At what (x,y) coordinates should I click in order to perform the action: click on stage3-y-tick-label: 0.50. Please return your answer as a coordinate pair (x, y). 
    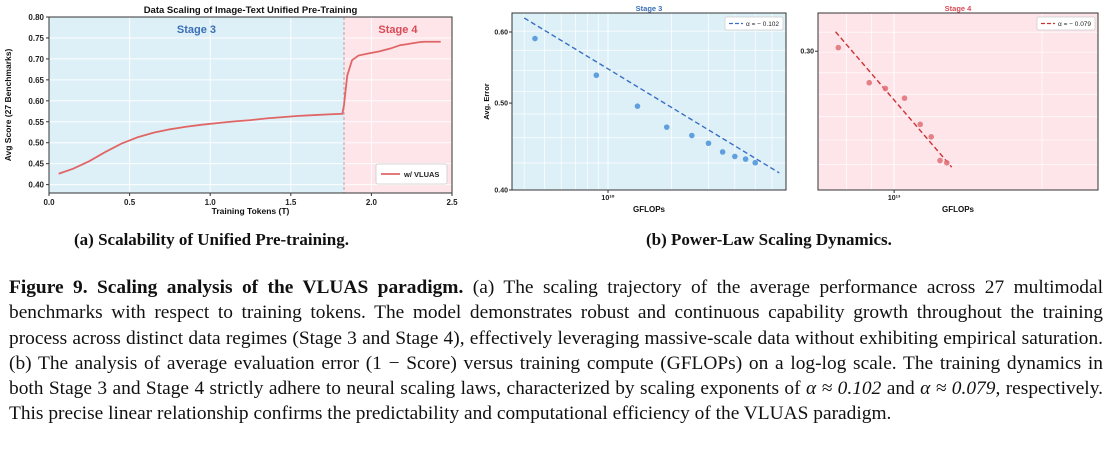
    Looking at the image, I should click on (501, 104).